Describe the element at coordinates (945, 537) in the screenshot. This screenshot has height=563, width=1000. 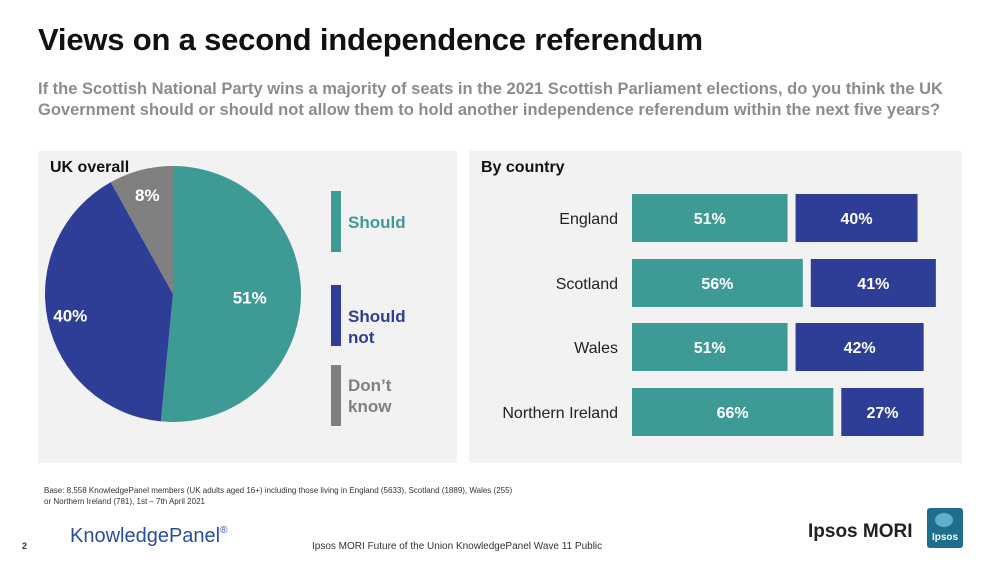
I see `ipsos-badge-text: Ipsos` at that location.